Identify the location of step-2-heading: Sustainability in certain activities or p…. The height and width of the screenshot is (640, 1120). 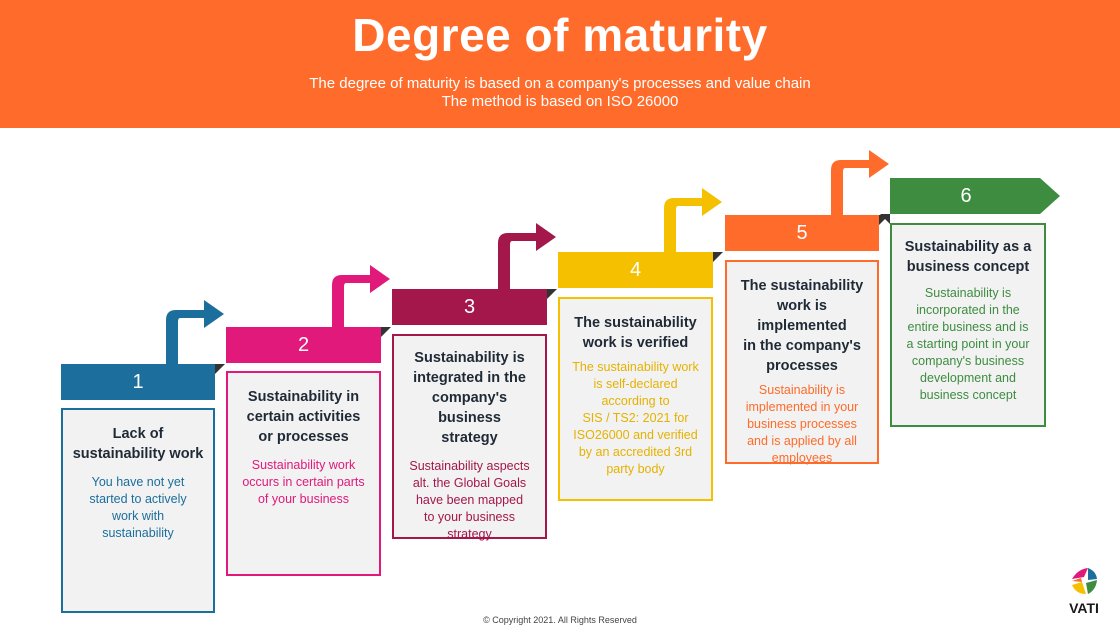
(303, 417).